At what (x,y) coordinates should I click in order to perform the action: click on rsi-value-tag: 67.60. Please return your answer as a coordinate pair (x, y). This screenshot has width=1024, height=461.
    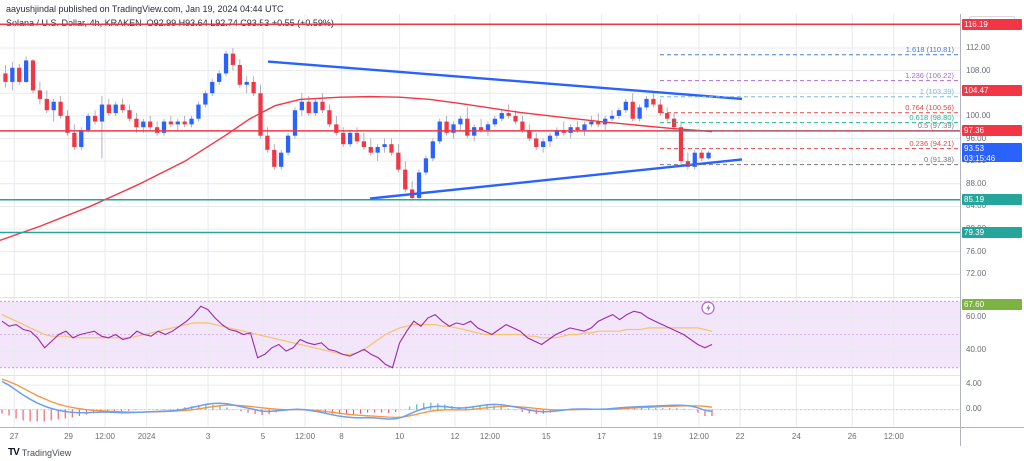
    Looking at the image, I should click on (992, 304).